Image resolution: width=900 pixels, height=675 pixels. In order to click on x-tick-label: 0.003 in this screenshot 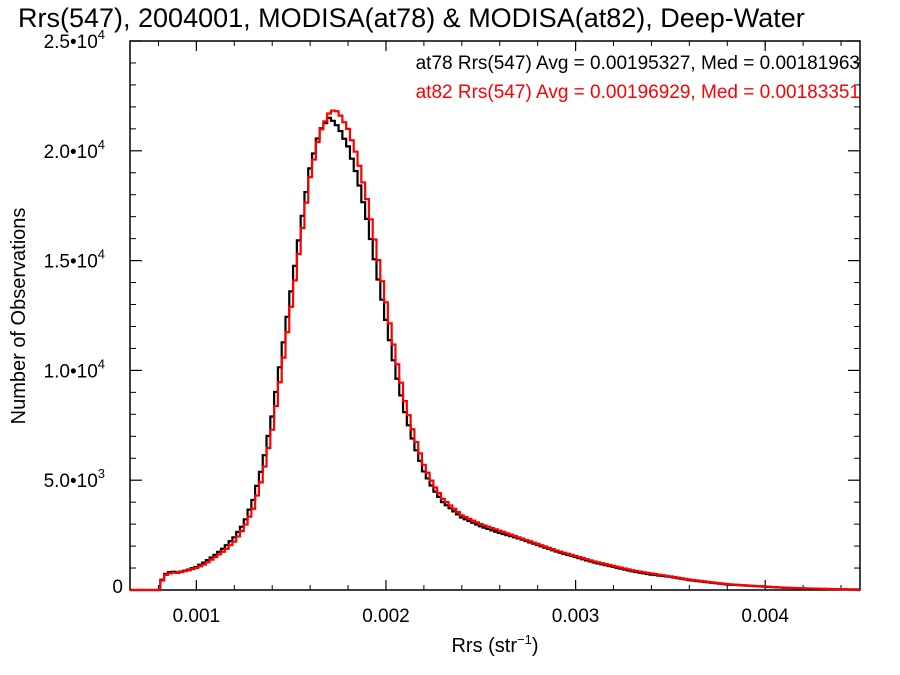, I will do `click(576, 616)`.